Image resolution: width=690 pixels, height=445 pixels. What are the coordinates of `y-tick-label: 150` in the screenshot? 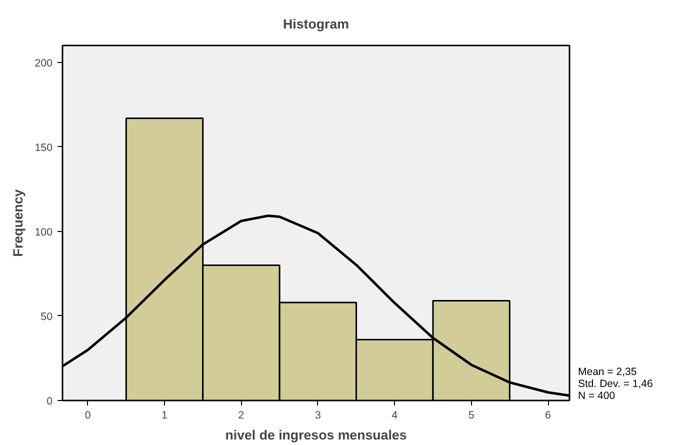 It's located at (43, 148).